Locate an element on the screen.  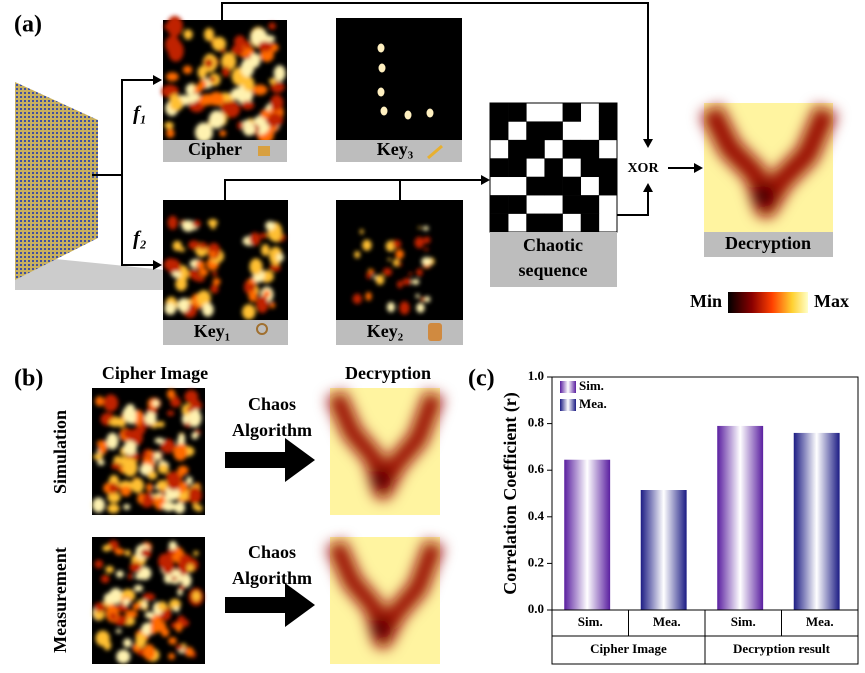
legend-label: Sim. is located at coordinates (591, 385).